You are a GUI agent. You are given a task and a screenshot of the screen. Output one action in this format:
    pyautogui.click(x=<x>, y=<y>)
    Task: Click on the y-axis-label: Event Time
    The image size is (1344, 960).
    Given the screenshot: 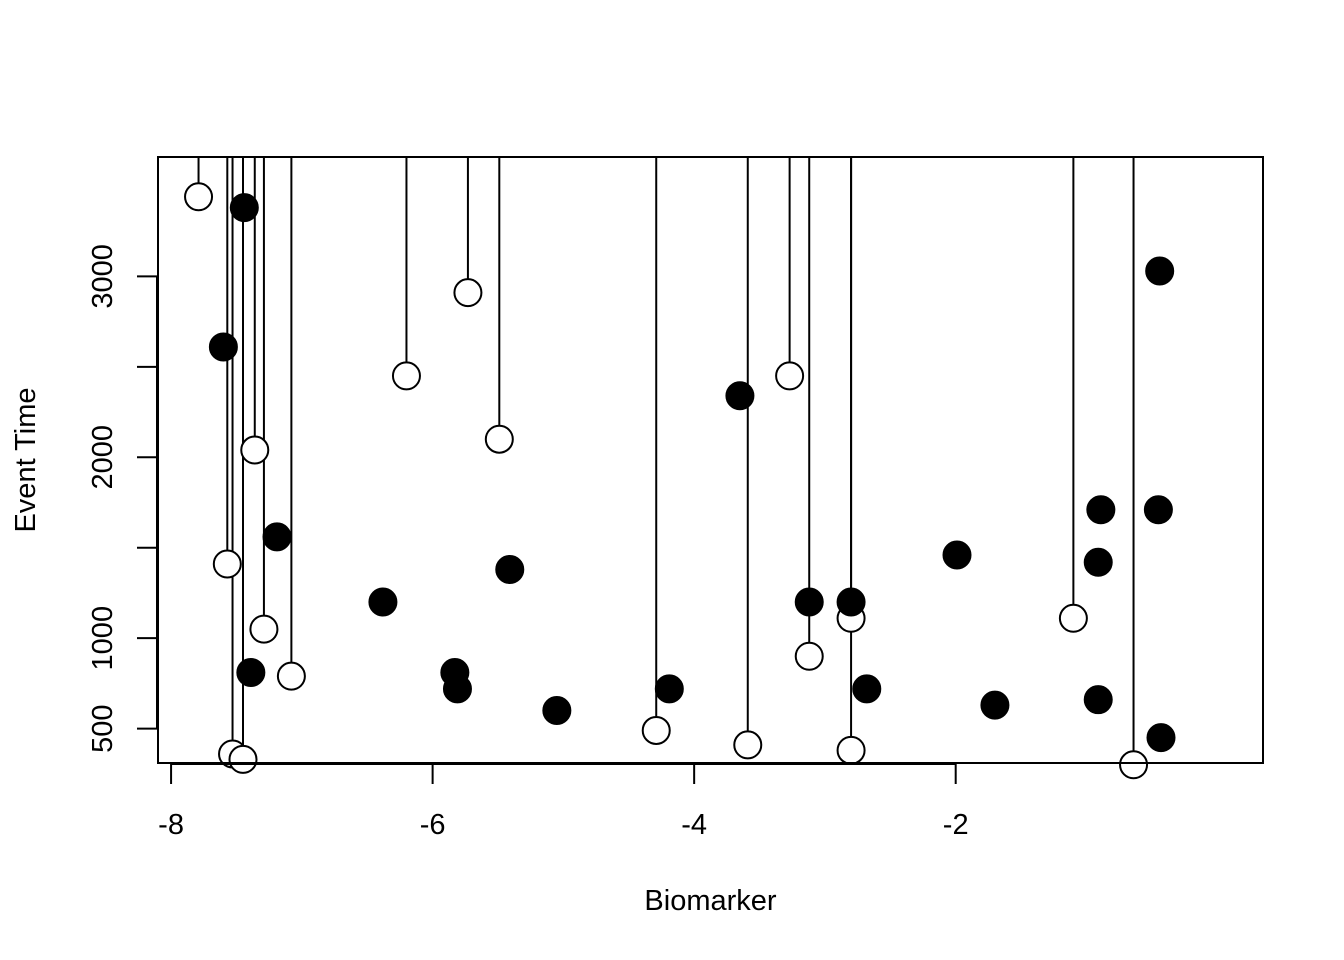 What is the action you would take?
    pyautogui.click(x=26, y=459)
    